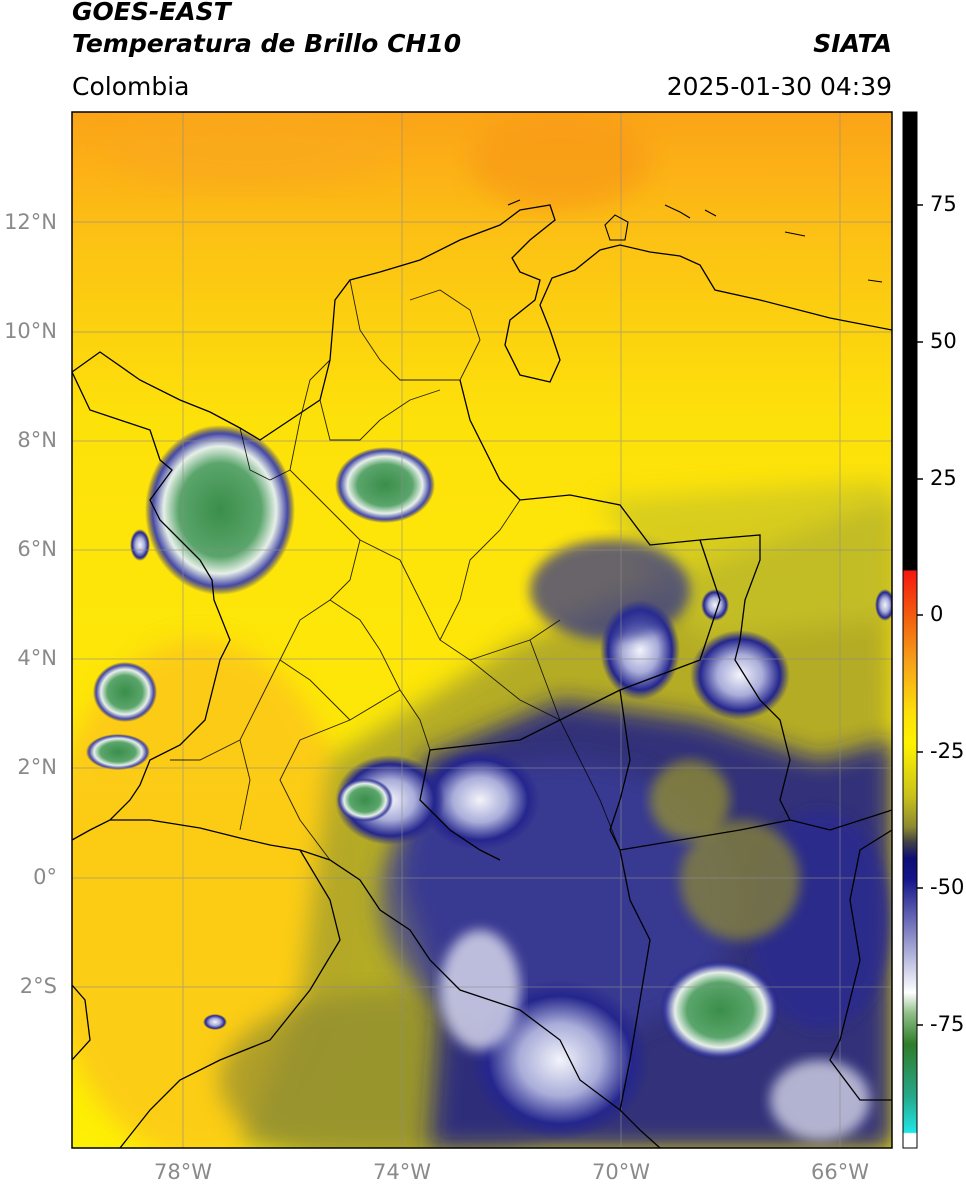 This screenshot has height=1190, width=966. Describe the element at coordinates (151, 13) in the screenshot. I see `satellite-title: GOES-EAST` at that location.